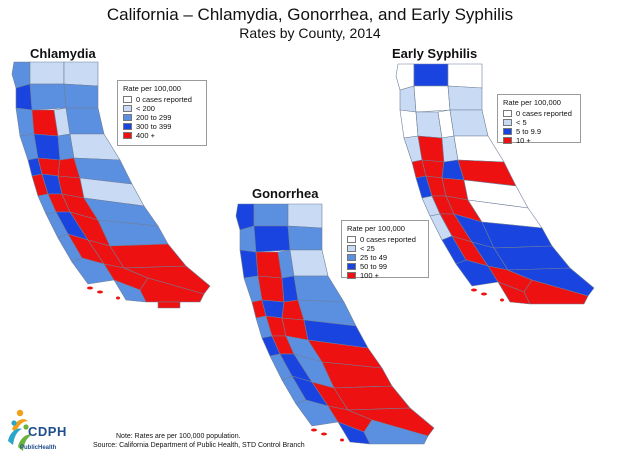 The image size is (620, 461). What do you see at coordinates (310, 33) in the screenshot?
I see `page-subtitle: Rates by County, 2014` at bounding box center [310, 33].